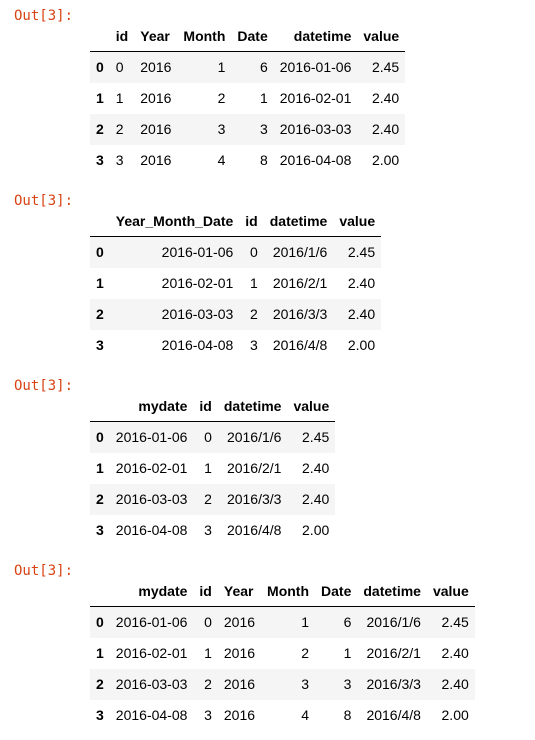 The width and height of the screenshot is (535, 740). Describe the element at coordinates (315, 98) in the screenshot. I see `cell-datetime: 2016-02-01` at that location.